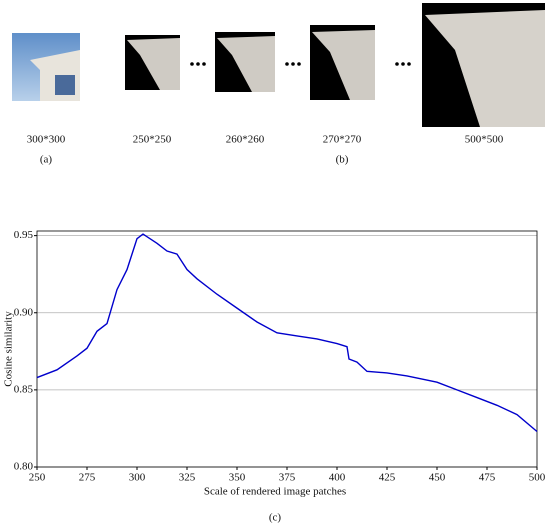  I want to click on x-tick-label: 475, so click(487, 478).